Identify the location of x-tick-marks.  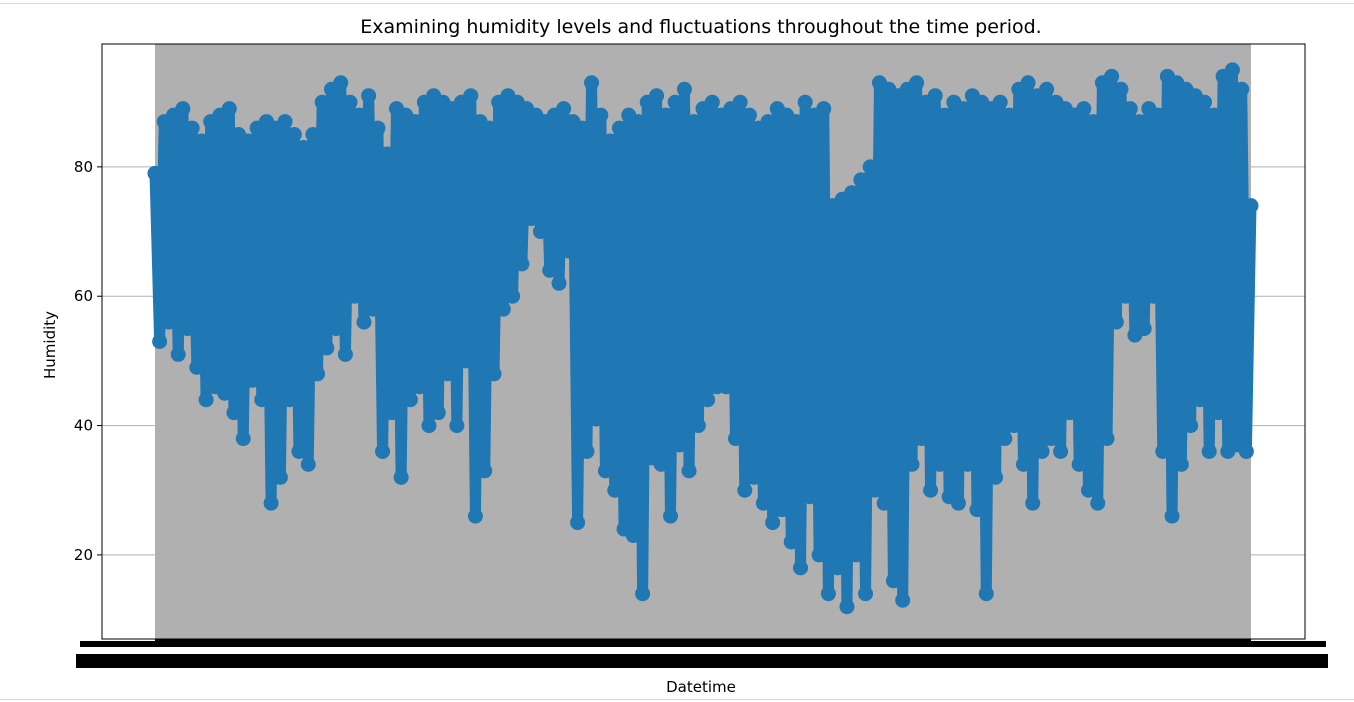
(703, 642).